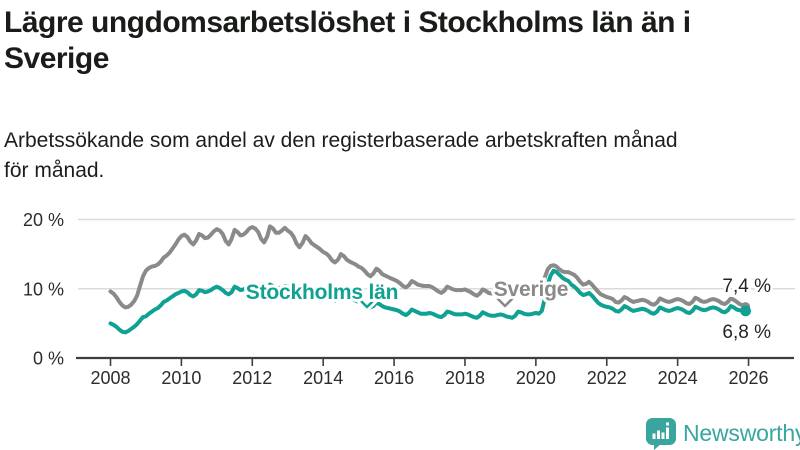 Image resolution: width=800 pixels, height=450 pixels. Describe the element at coordinates (43, 220) in the screenshot. I see `y-tick-label: 20 %` at that location.